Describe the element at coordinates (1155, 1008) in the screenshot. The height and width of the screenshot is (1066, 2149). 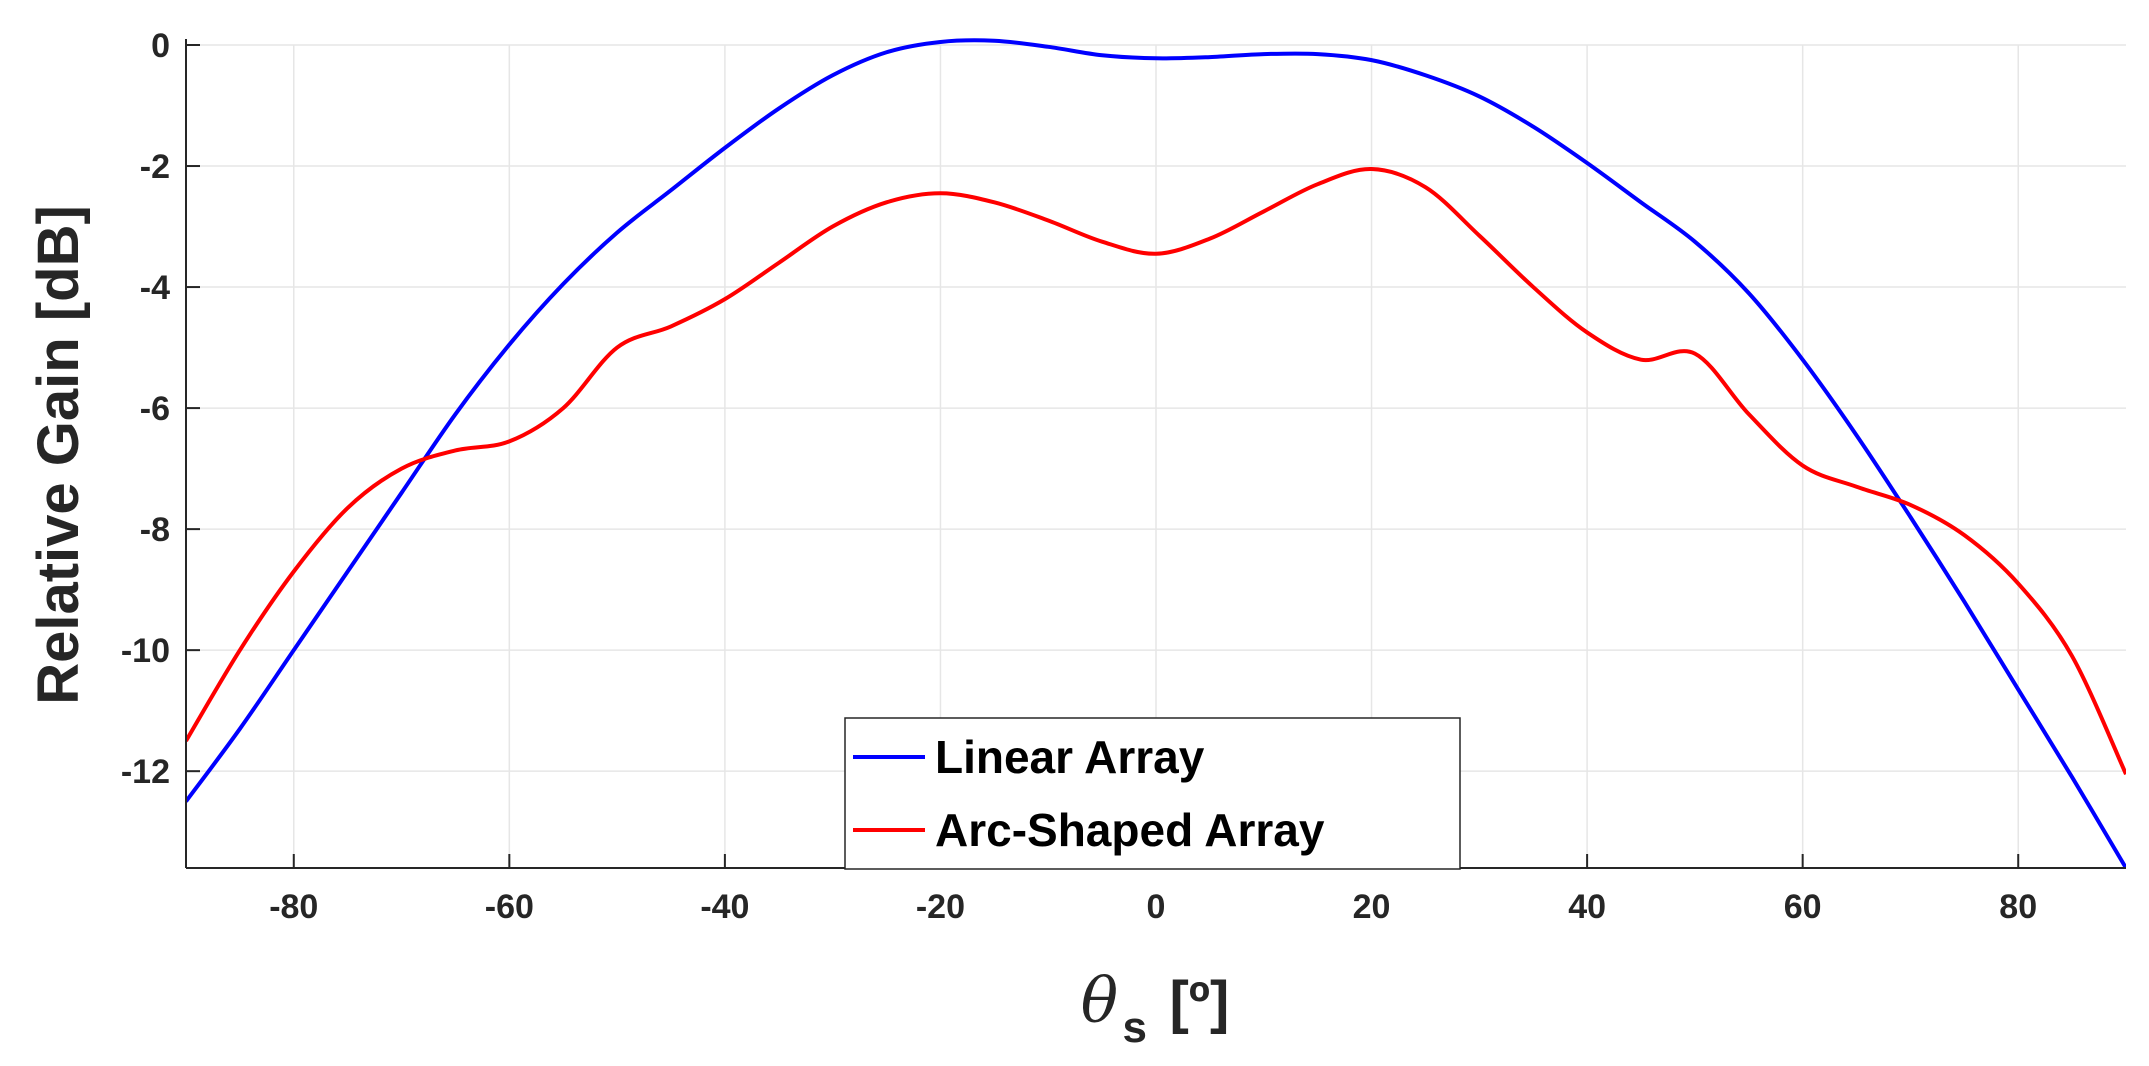
I see `x-axis-label: θ s [º]` at that location.